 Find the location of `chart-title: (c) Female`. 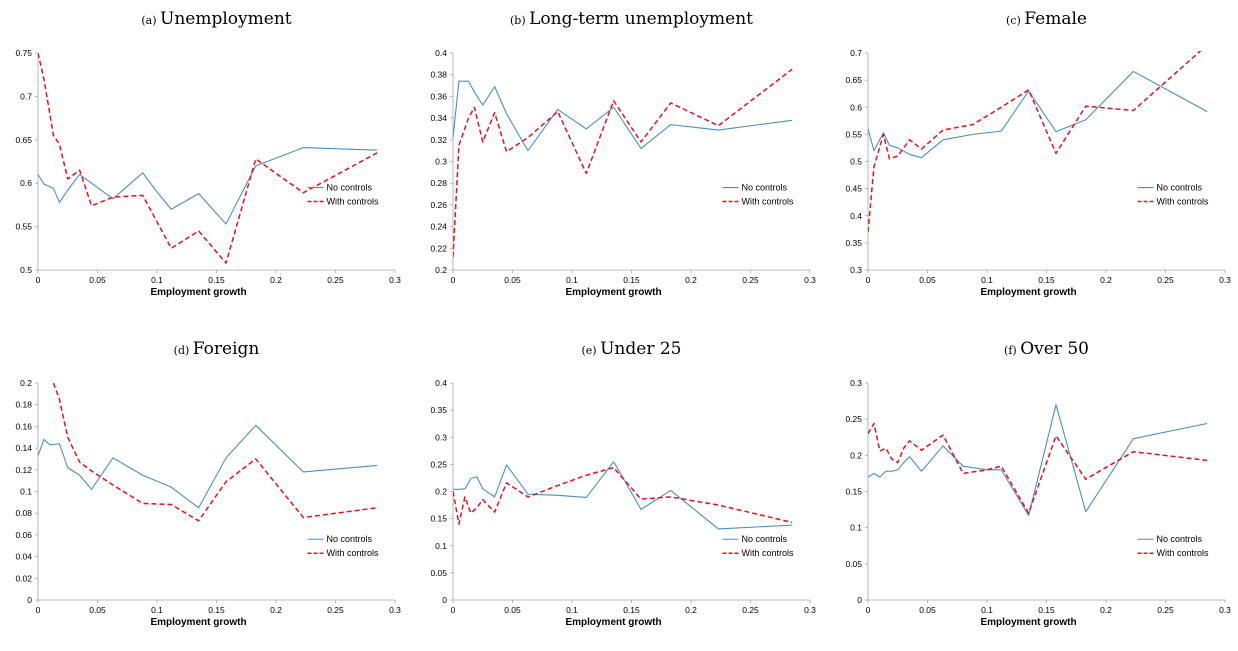

chart-title: (c) Female is located at coordinates (1046, 19).